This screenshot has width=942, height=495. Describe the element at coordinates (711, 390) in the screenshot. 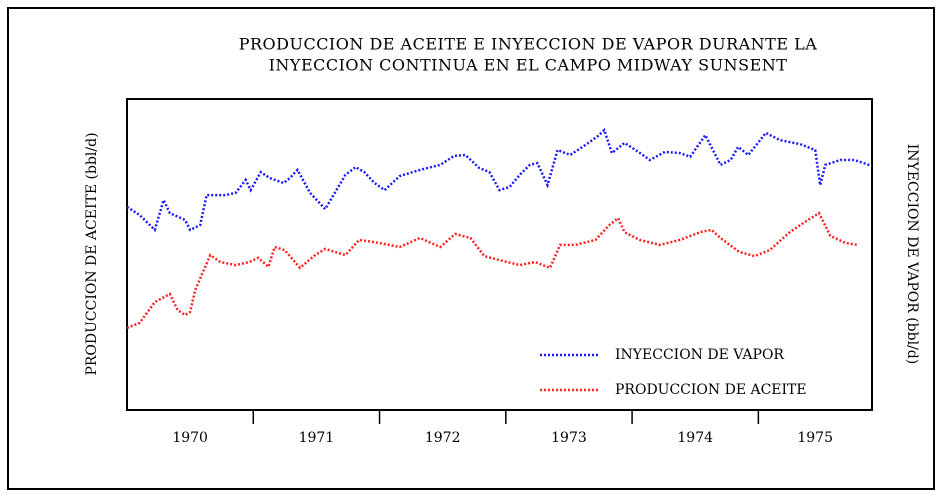

I see `legend-label: PRODUCCION DE ACEITE` at that location.